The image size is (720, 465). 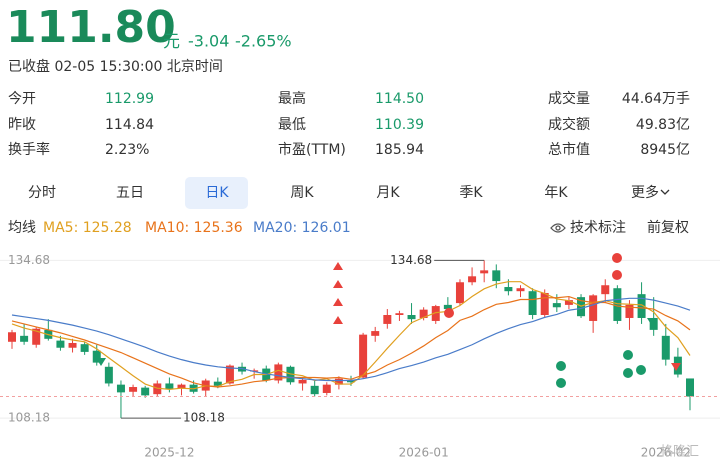 I want to click on indicator-title: 均线, so click(x=22, y=228).